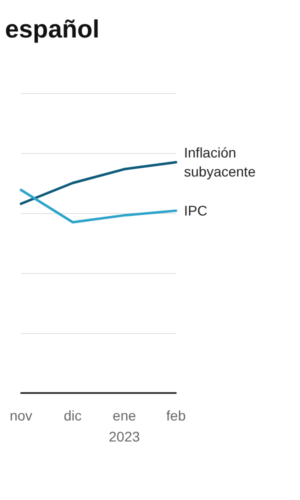 The width and height of the screenshot is (300, 500). What do you see at coordinates (220, 162) in the screenshot?
I see `series-label: Inflación subyacente` at bounding box center [220, 162].